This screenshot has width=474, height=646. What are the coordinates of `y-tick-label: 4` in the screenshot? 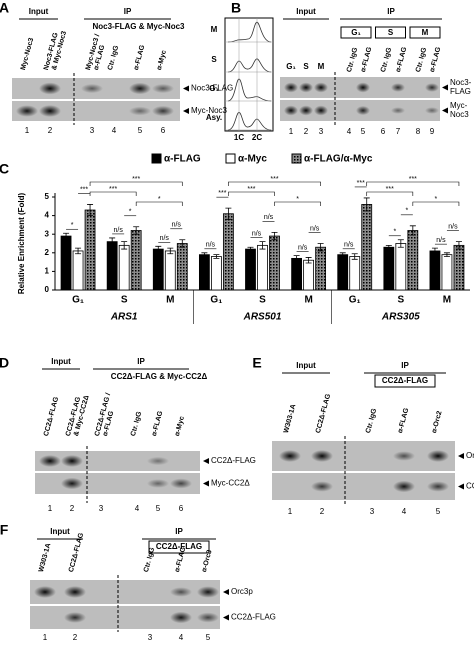 It's located at (47, 215).